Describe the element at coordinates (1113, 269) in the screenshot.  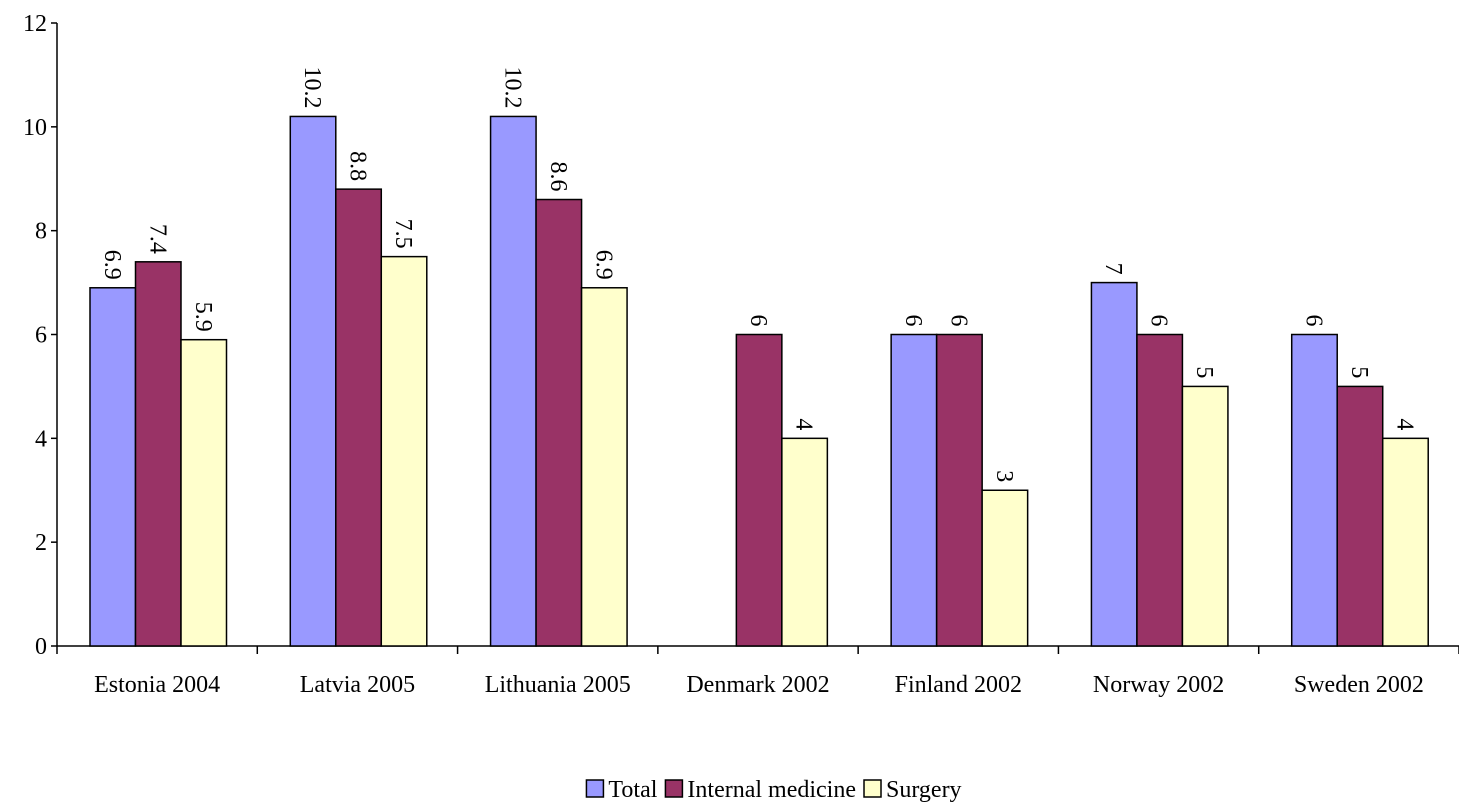
I see `data-label: 7` at that location.